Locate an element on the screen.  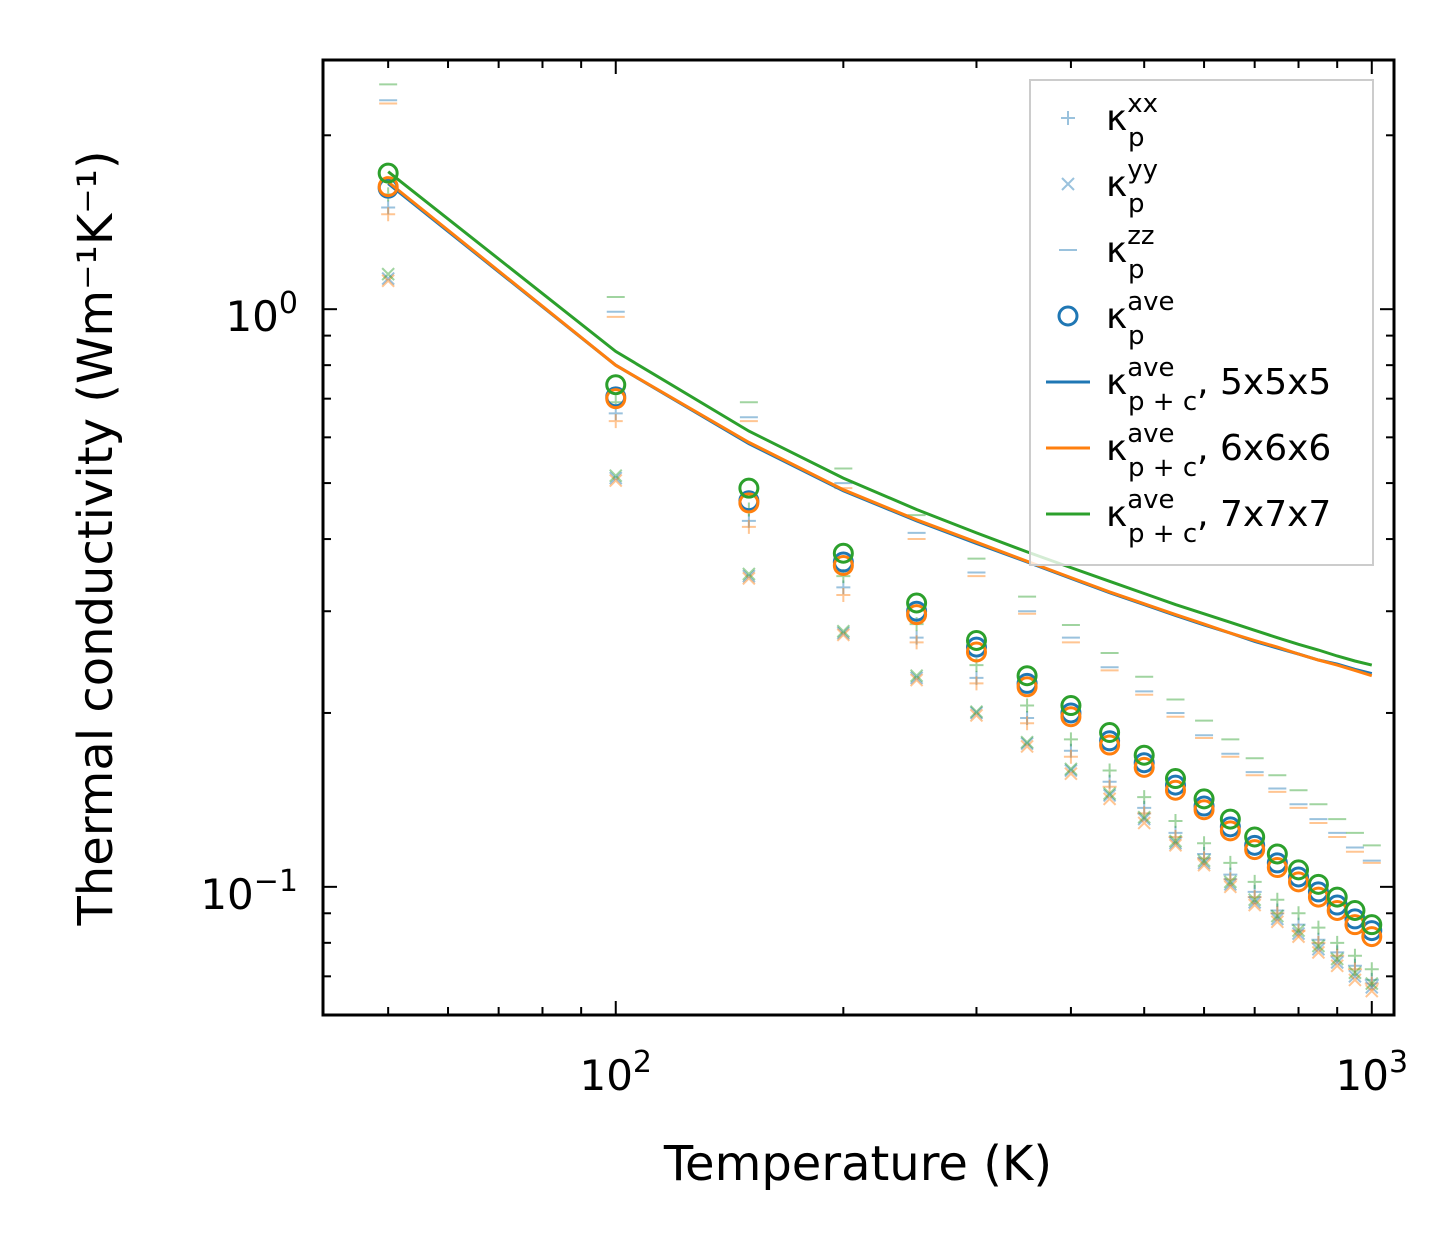
legend-entry: κave p + c, 6x6x6 is located at coordinates (1188, 451).